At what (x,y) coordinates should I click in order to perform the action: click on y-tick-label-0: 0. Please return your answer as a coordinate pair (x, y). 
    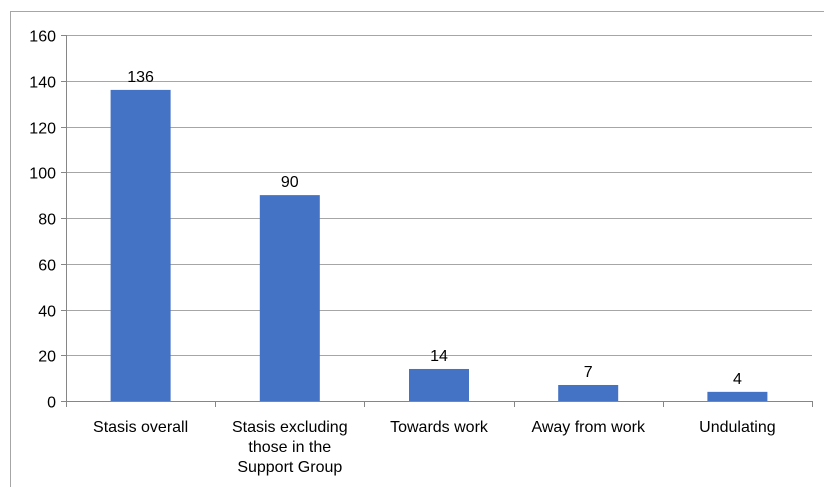
    Looking at the image, I should click on (51, 403).